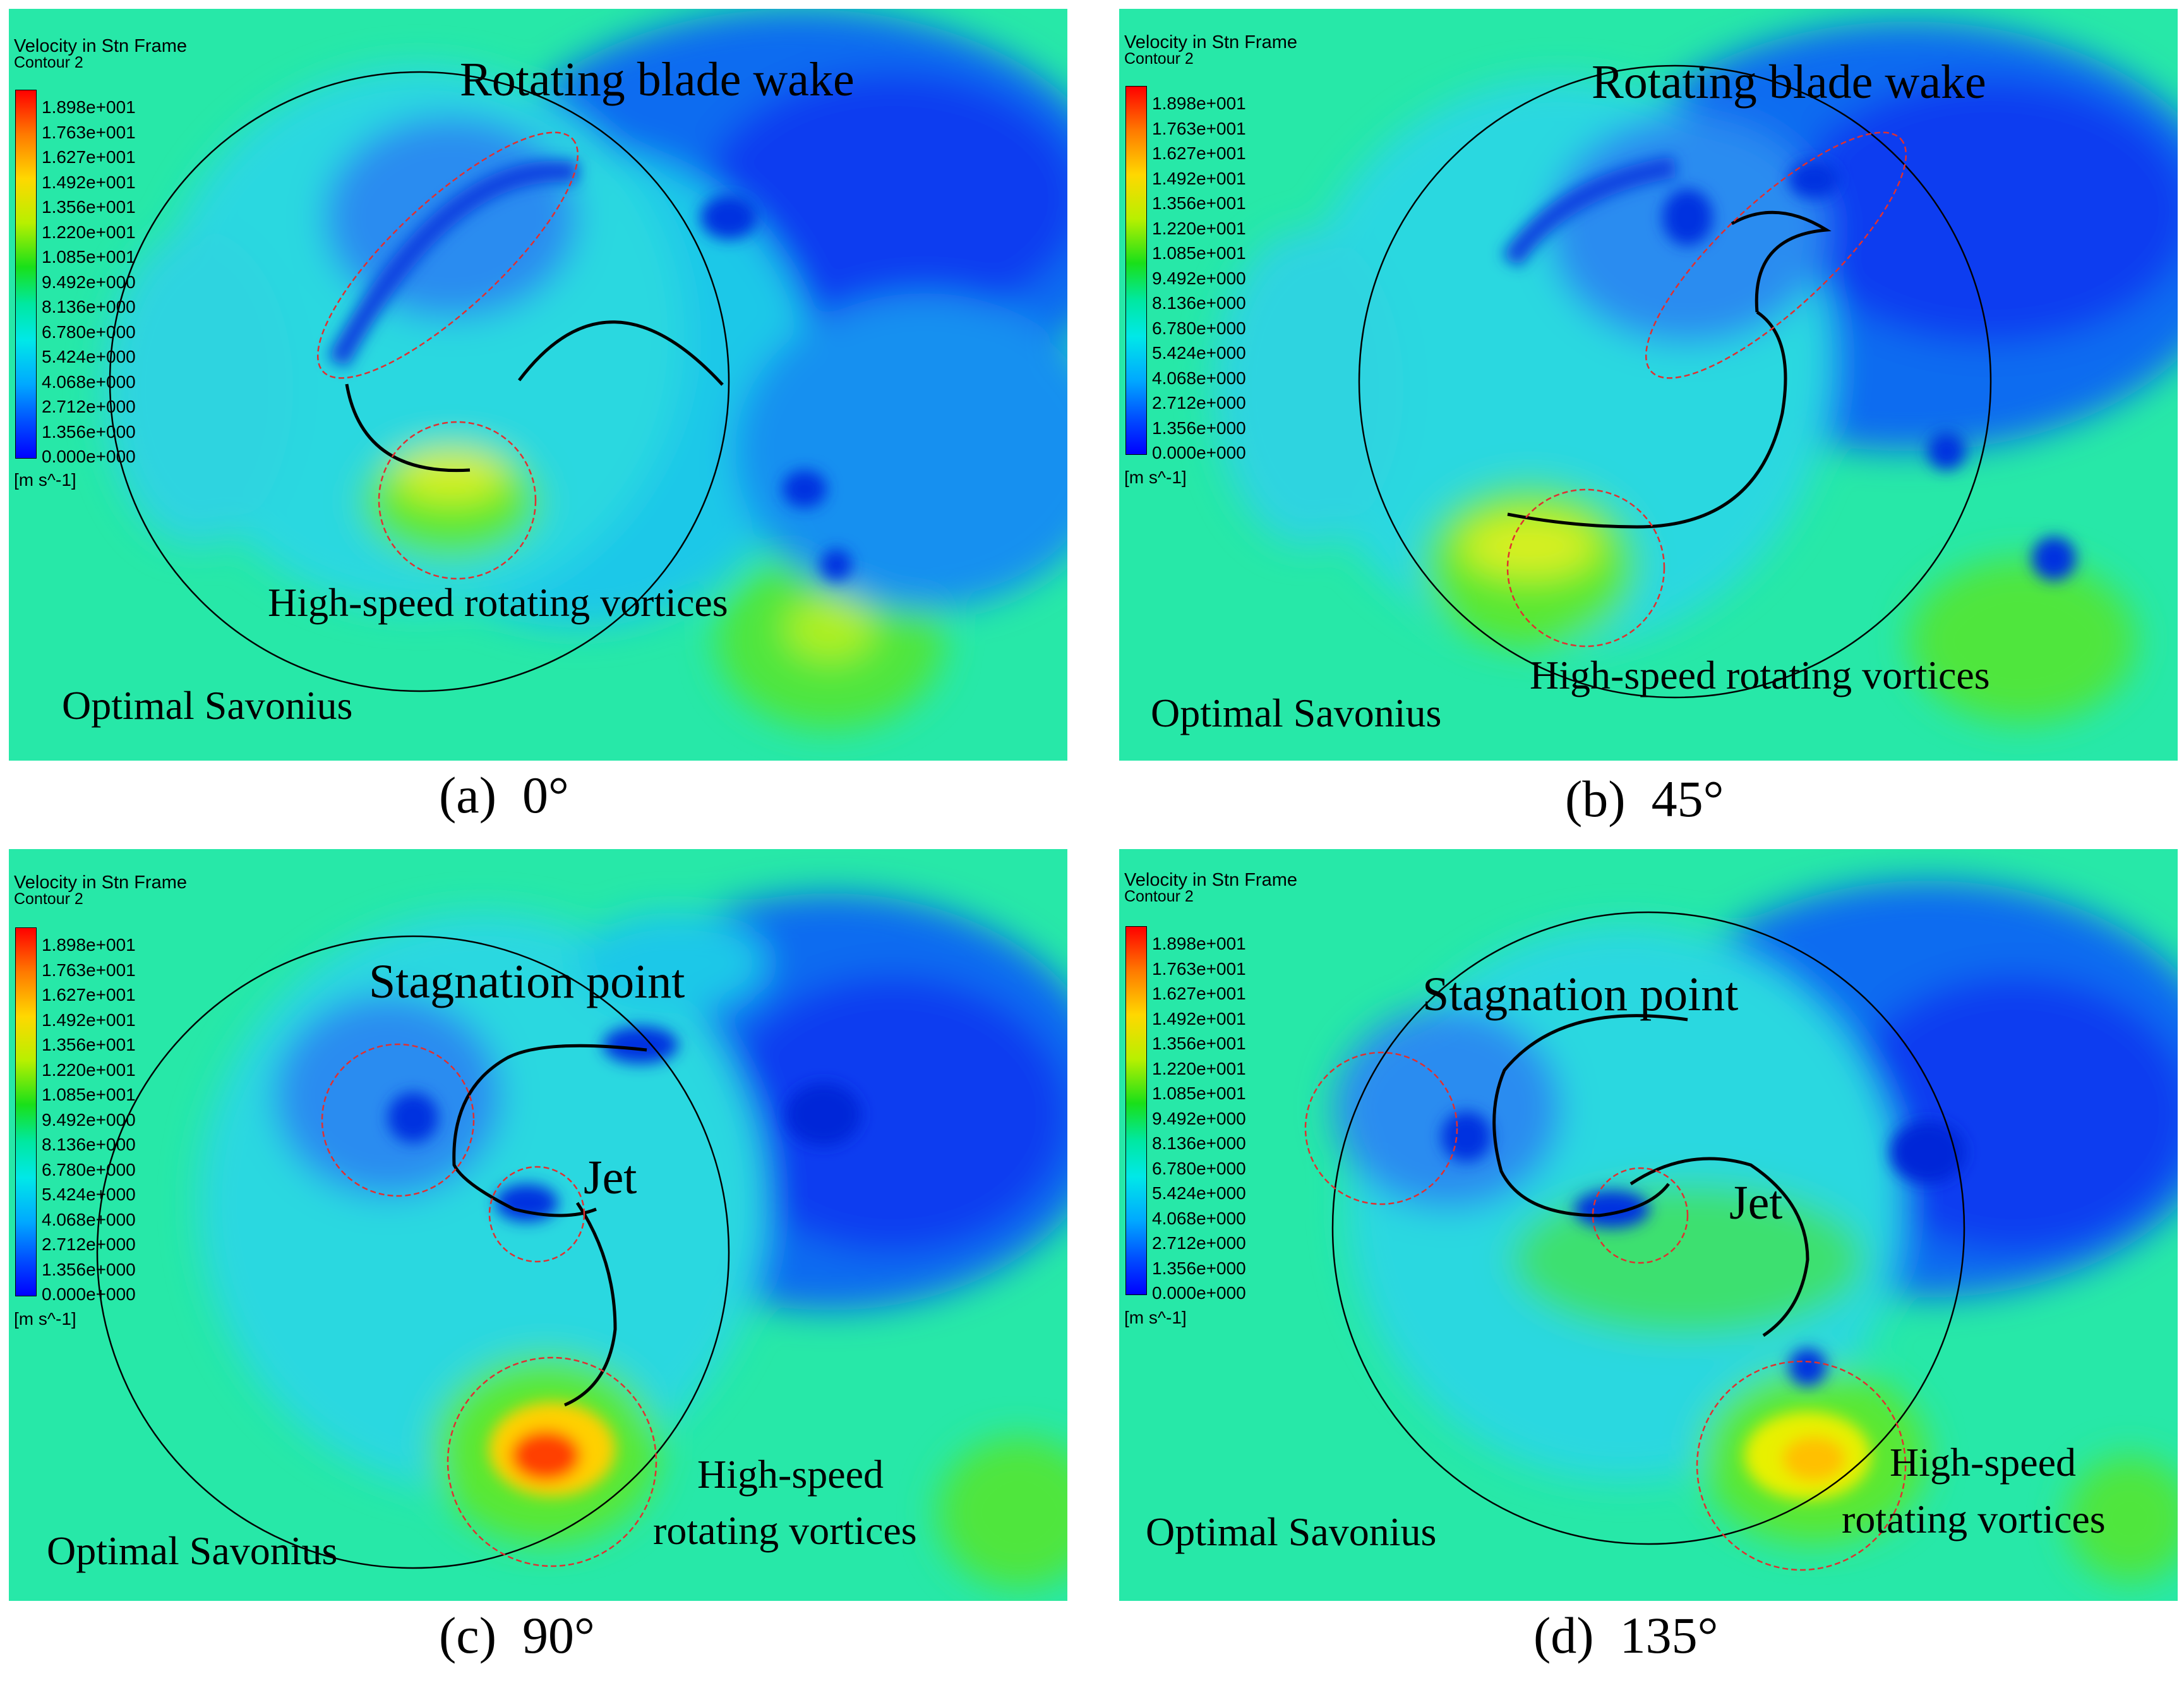 The height and width of the screenshot is (1683, 2184). Describe the element at coordinates (621, 353) in the screenshot. I see `blade-right` at that location.